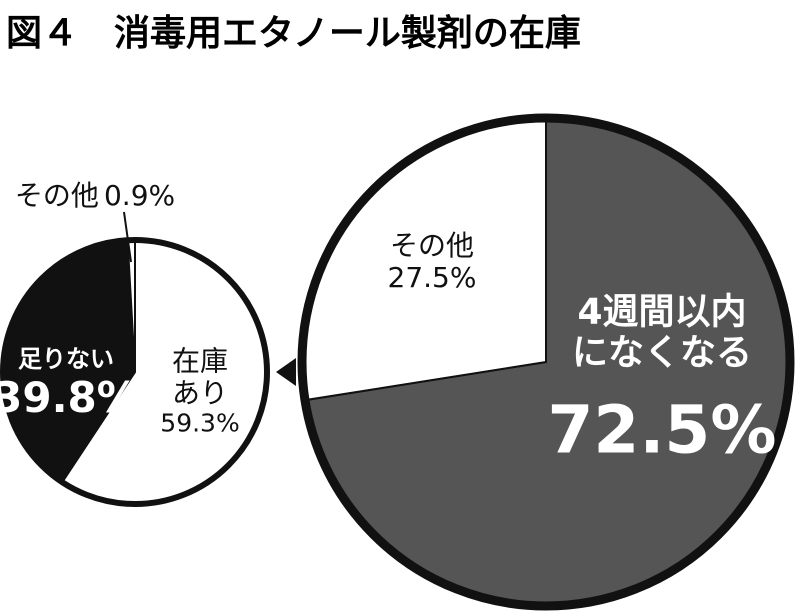 Image resolution: width=801 pixels, height=611 pixels. What do you see at coordinates (66, 359) in the screenshot?
I see `category-label: 足りない` at bounding box center [66, 359].